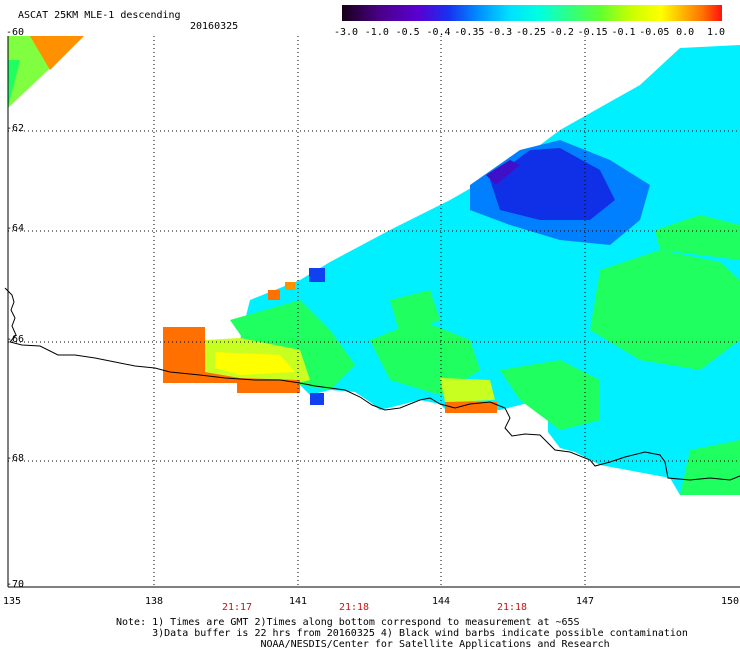  Describe the element at coordinates (237, 607) in the screenshot. I see `time-label: 21:17` at that location.